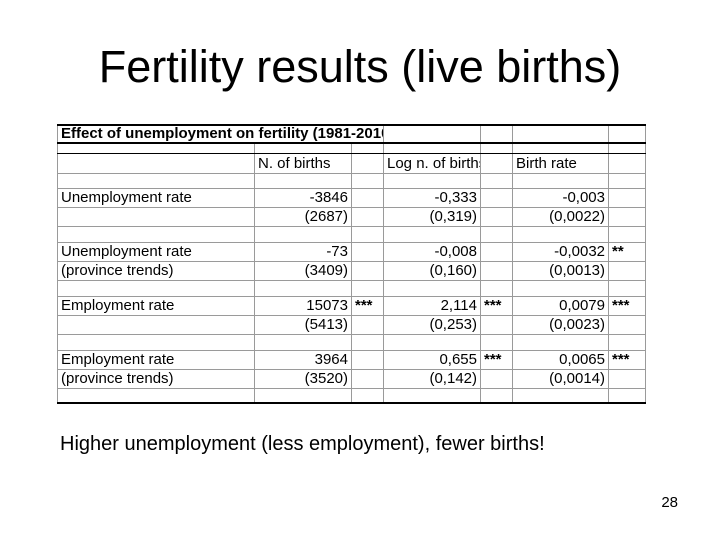 Image resolution: width=720 pixels, height=540 pixels. I want to click on se-cell: (0,319), so click(432, 217).